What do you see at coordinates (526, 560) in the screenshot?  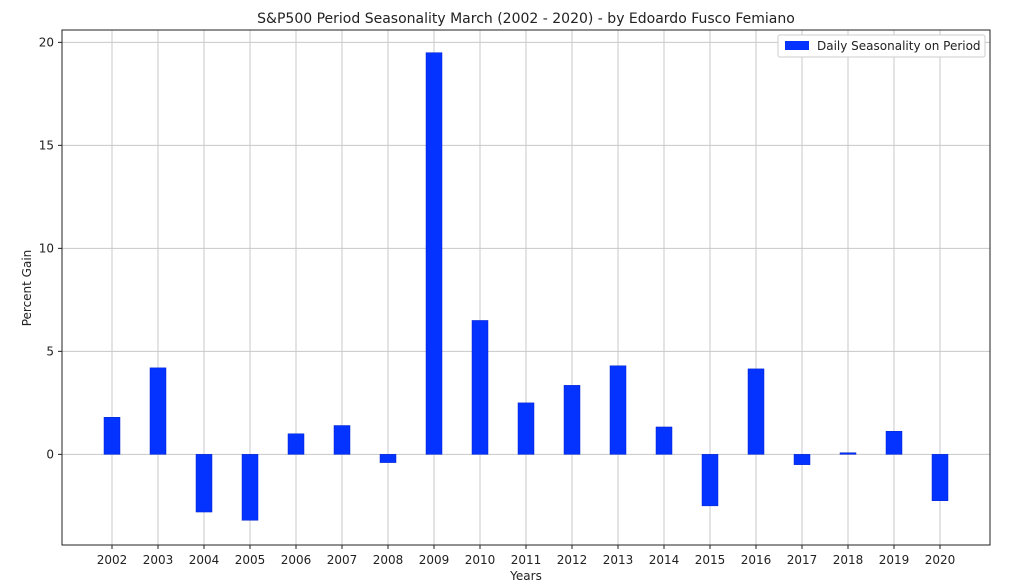 I see `x-tick-label: 2011` at bounding box center [526, 560].